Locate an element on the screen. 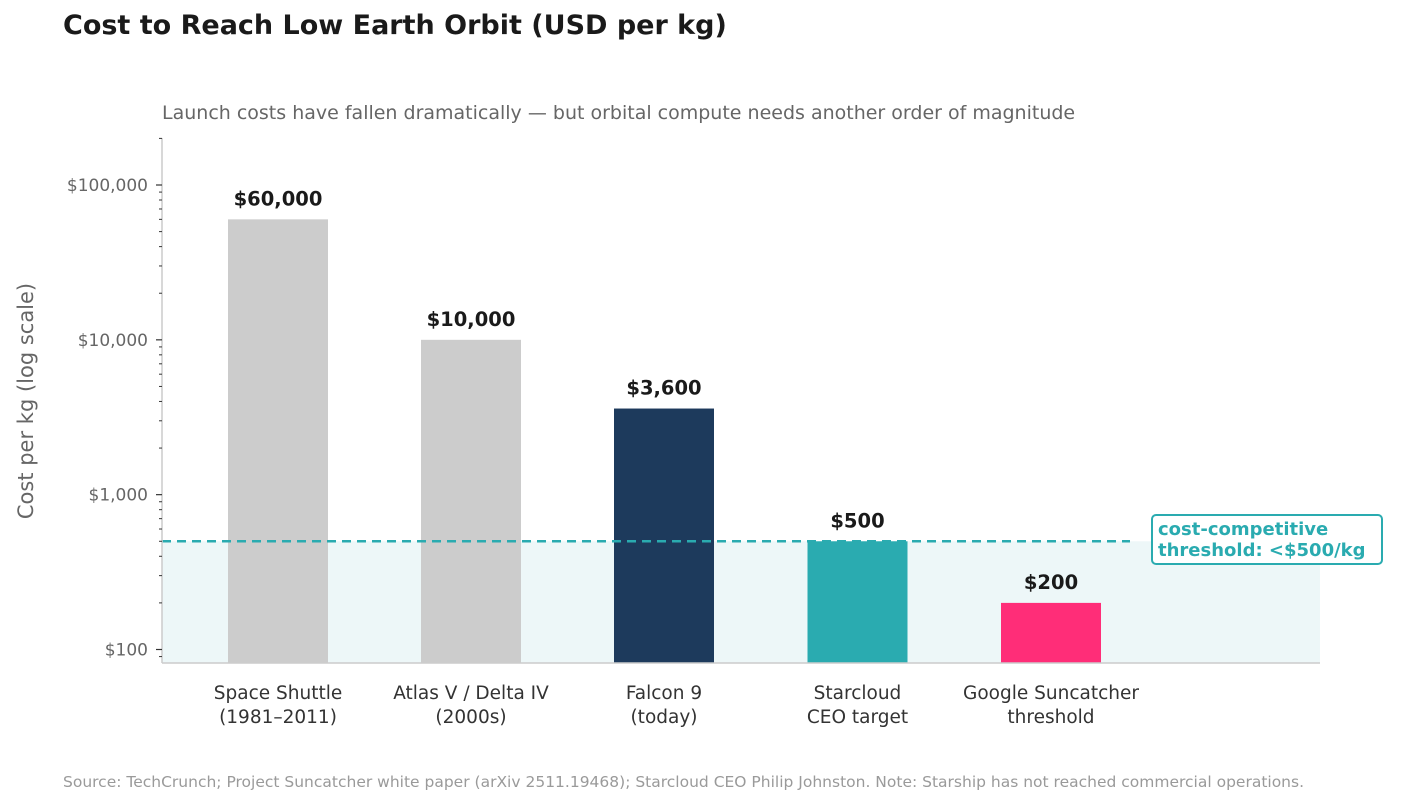  threshold-annotation-line1: cost-competitive is located at coordinates (1243, 529).